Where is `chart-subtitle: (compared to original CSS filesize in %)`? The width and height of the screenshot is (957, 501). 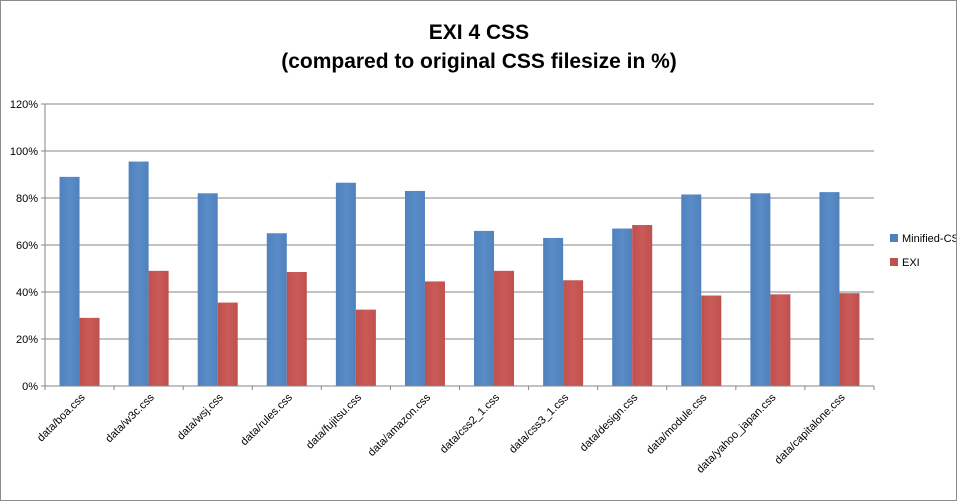
chart-subtitle: (compared to original CSS filesize in %) is located at coordinates (479, 61).